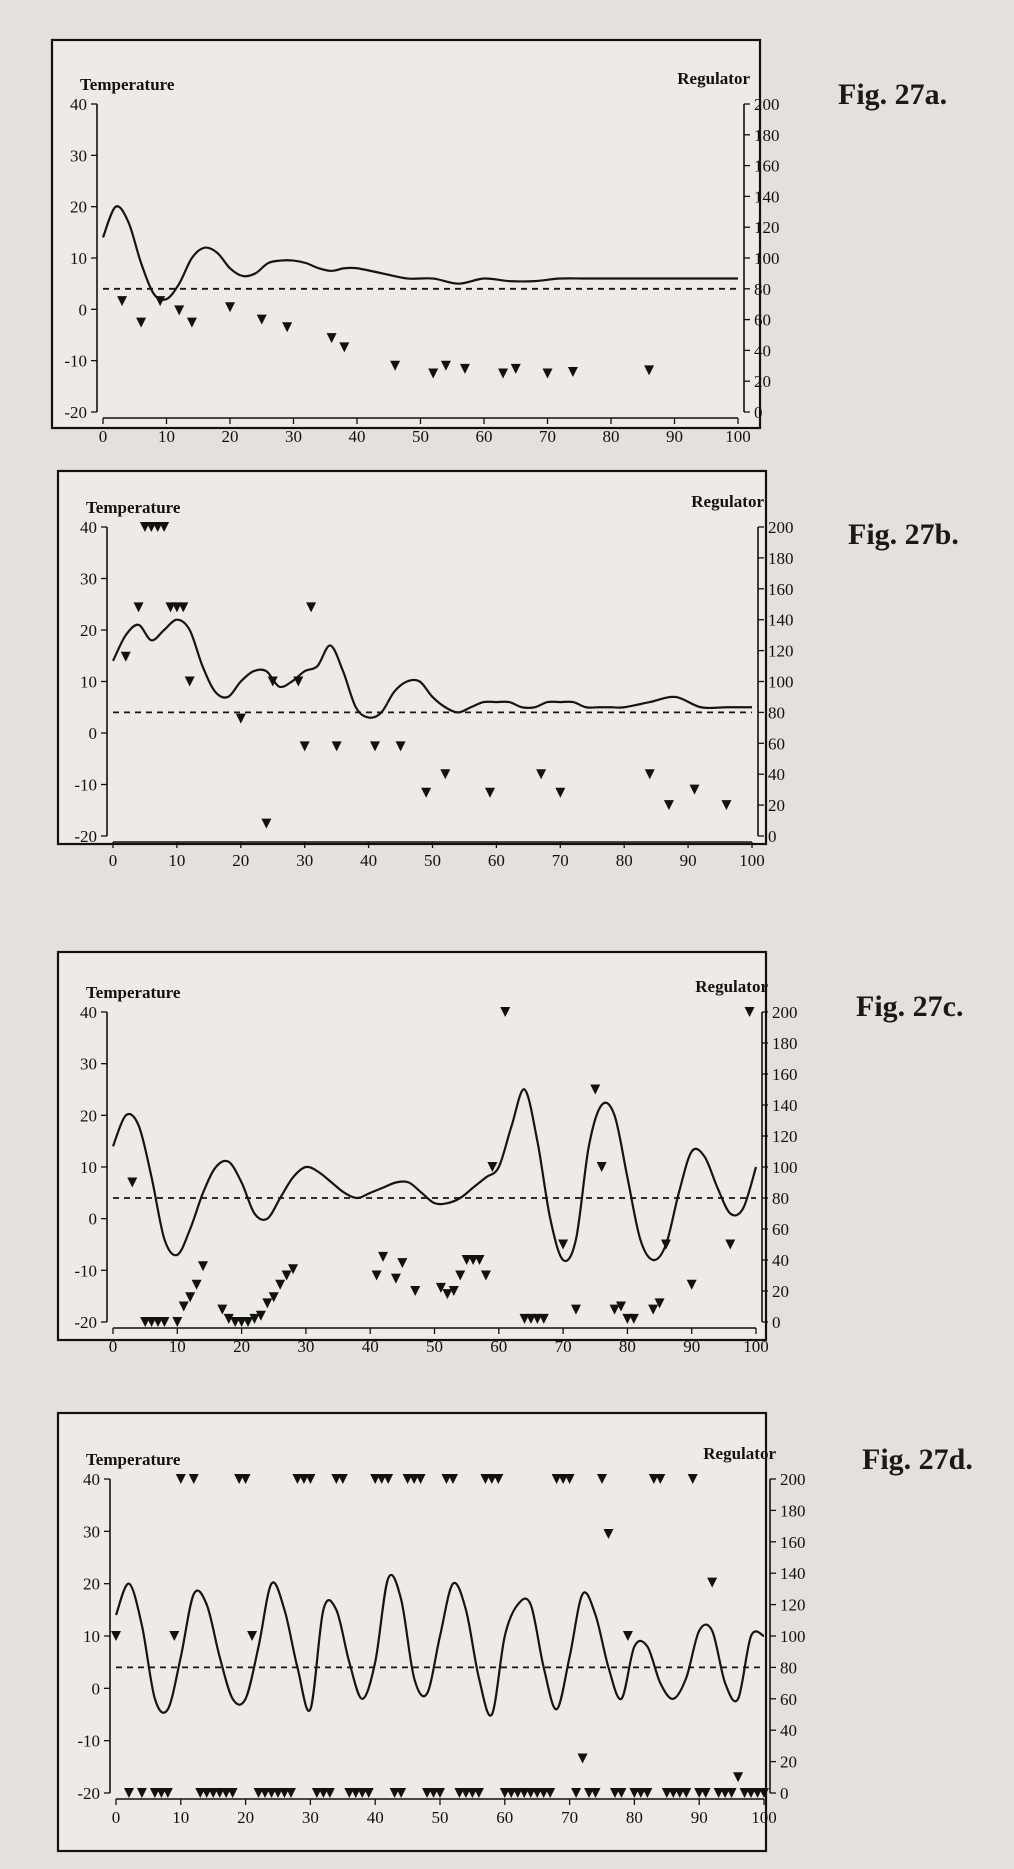 This screenshot has width=1014, height=1869. Describe the element at coordinates (793, 1605) in the screenshot. I see `right-tick-label: 120` at that location.